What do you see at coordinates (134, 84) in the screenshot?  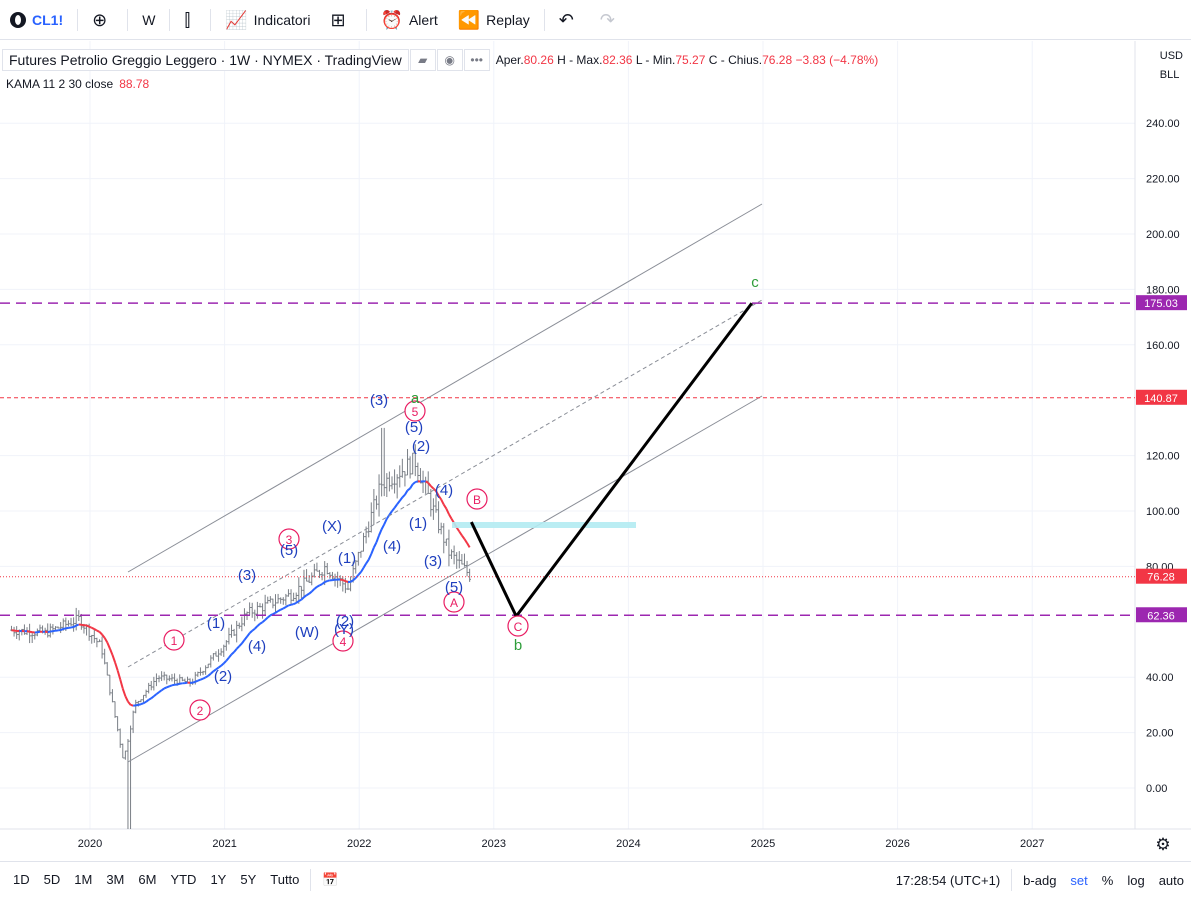 I see `indicator-value: 88.78` at bounding box center [134, 84].